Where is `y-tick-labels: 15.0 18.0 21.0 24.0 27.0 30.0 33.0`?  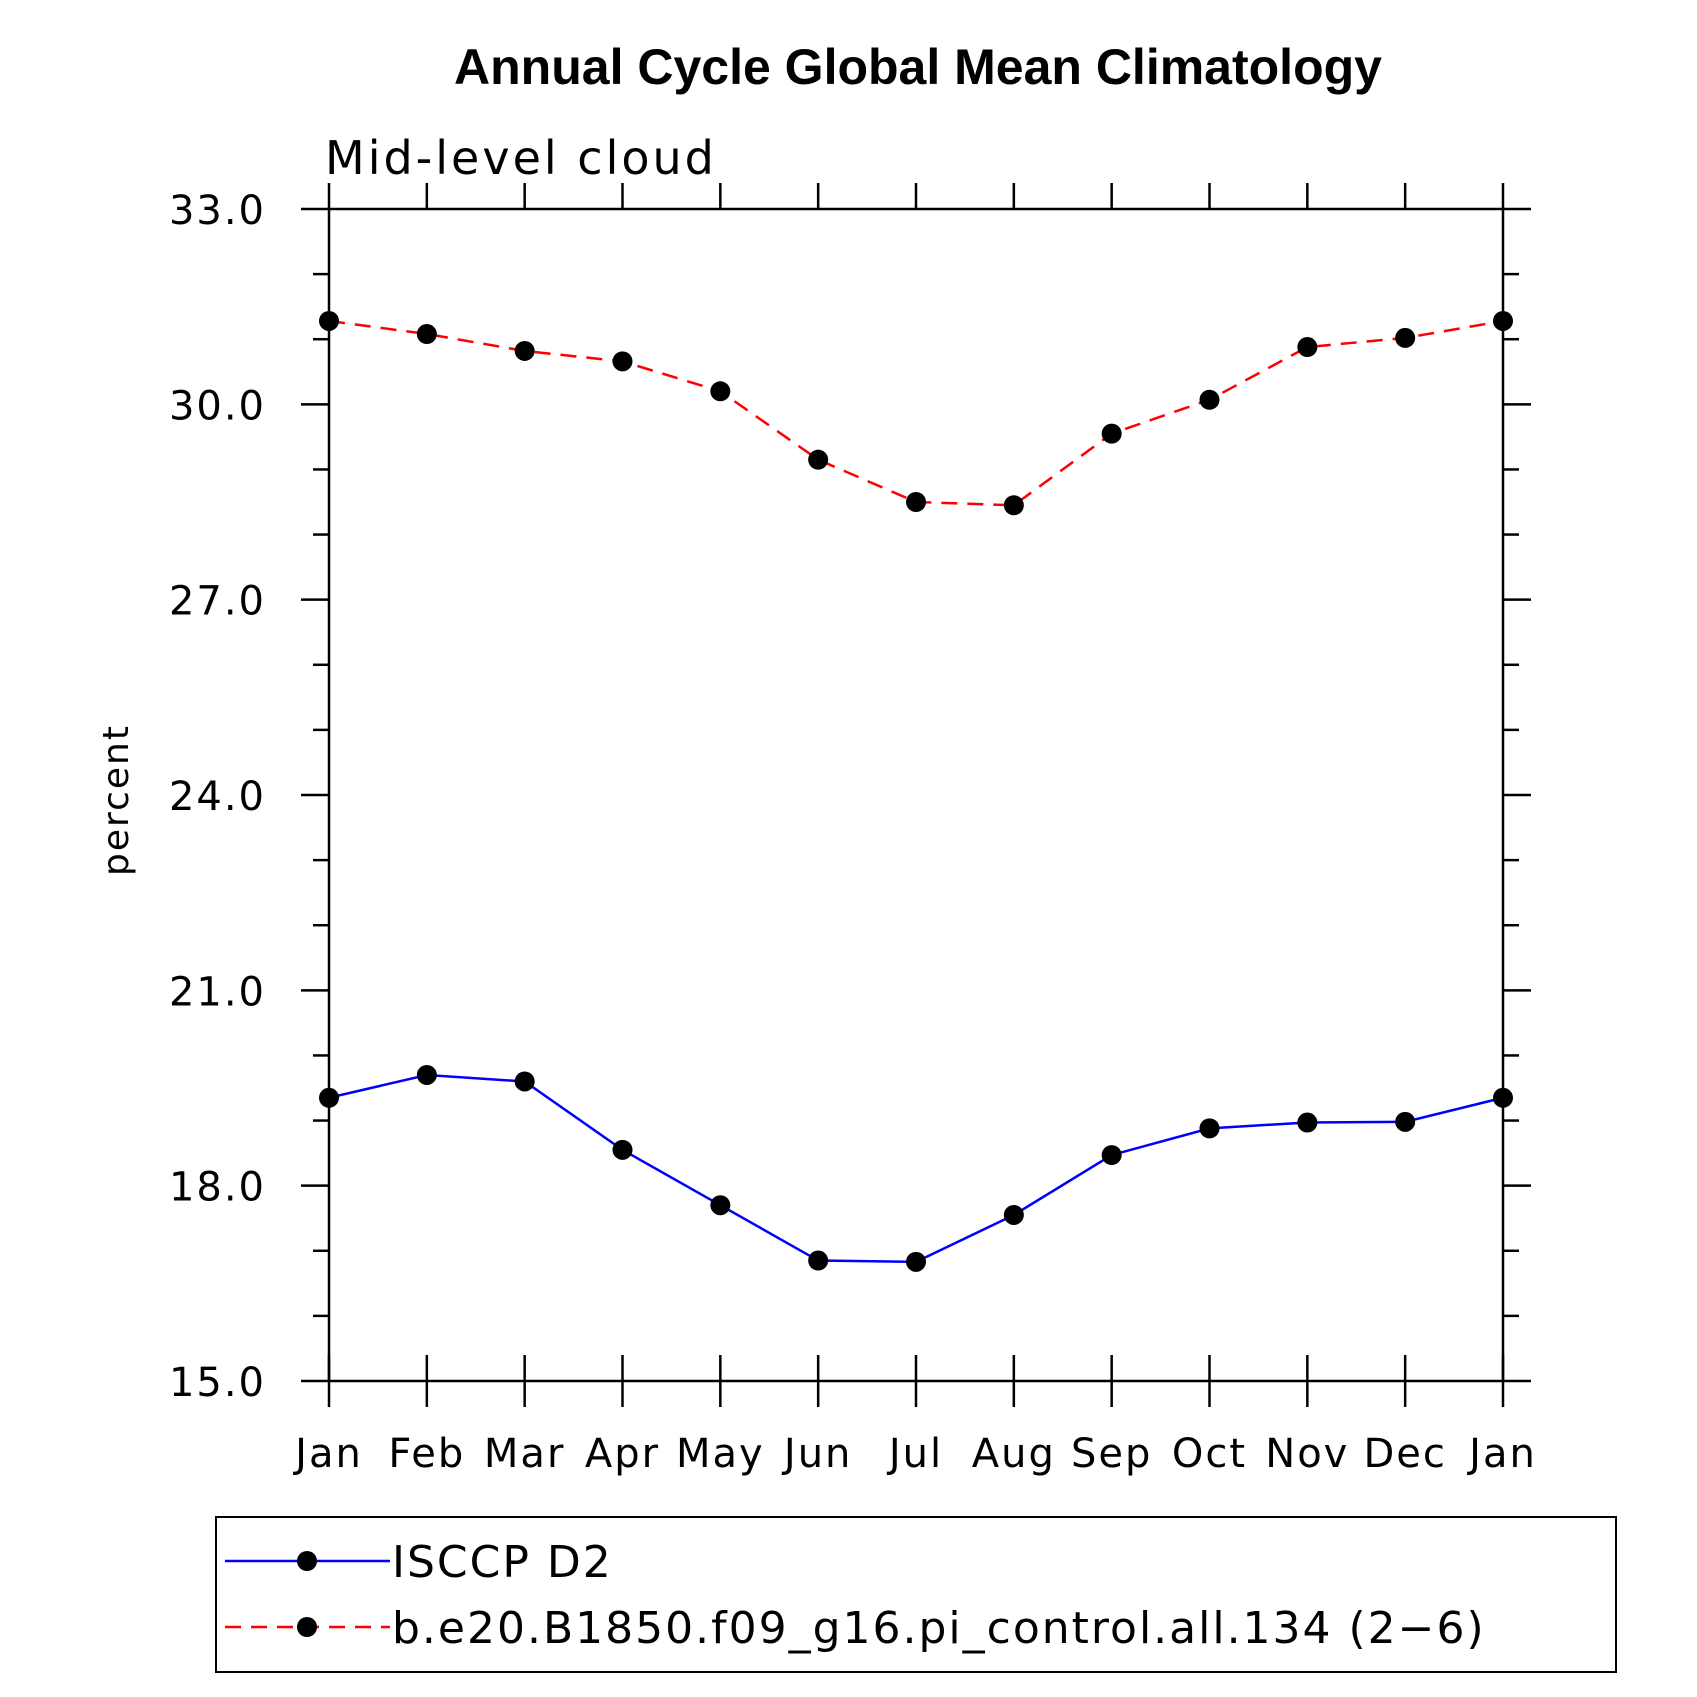
y-tick-labels: 15.0 18.0 21.0 24.0 27.0 30.0 33.0 is located at coordinates (217, 797).